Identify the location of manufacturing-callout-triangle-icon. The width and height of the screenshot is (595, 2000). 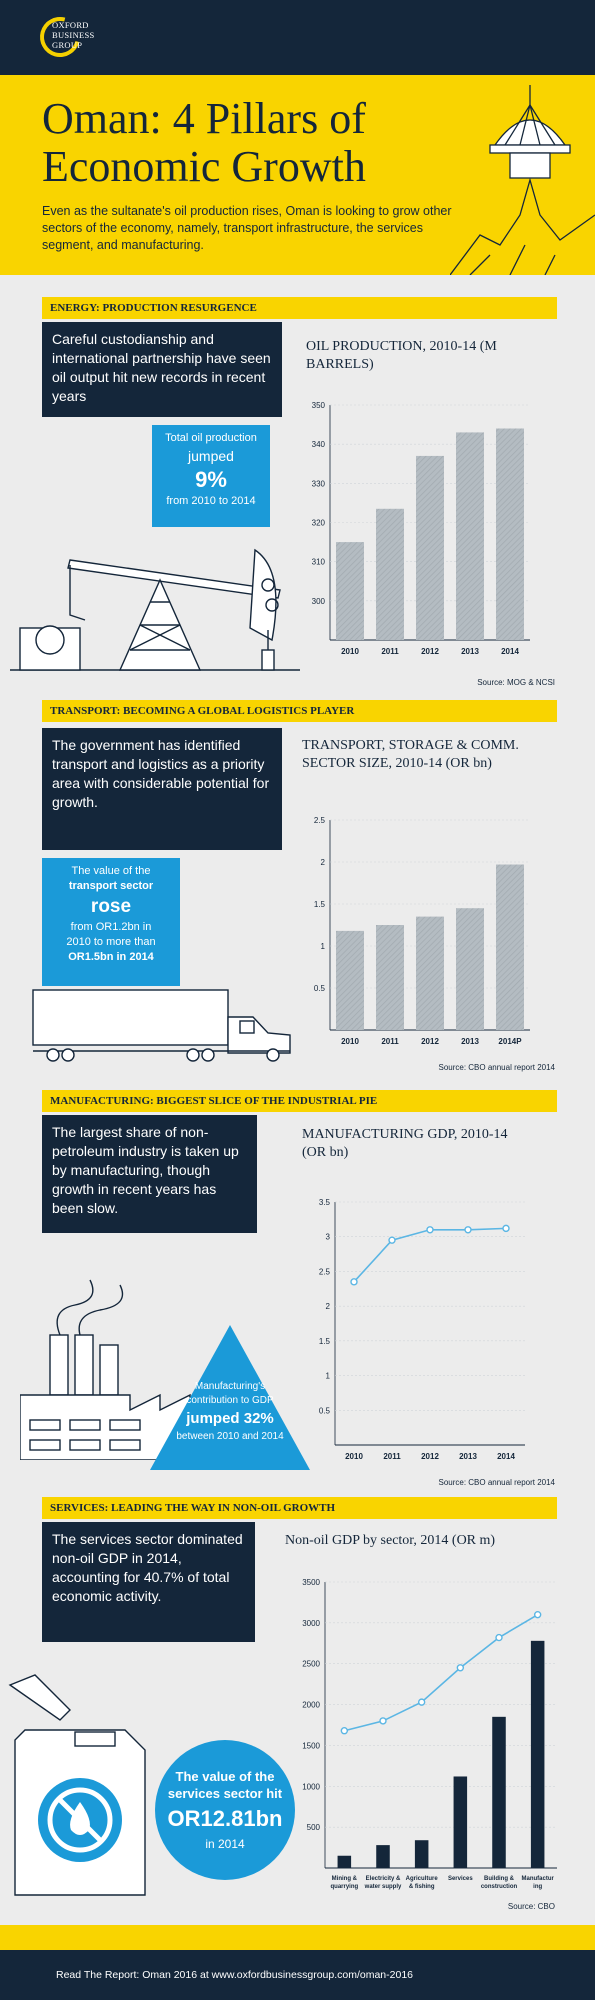
(230, 1397).